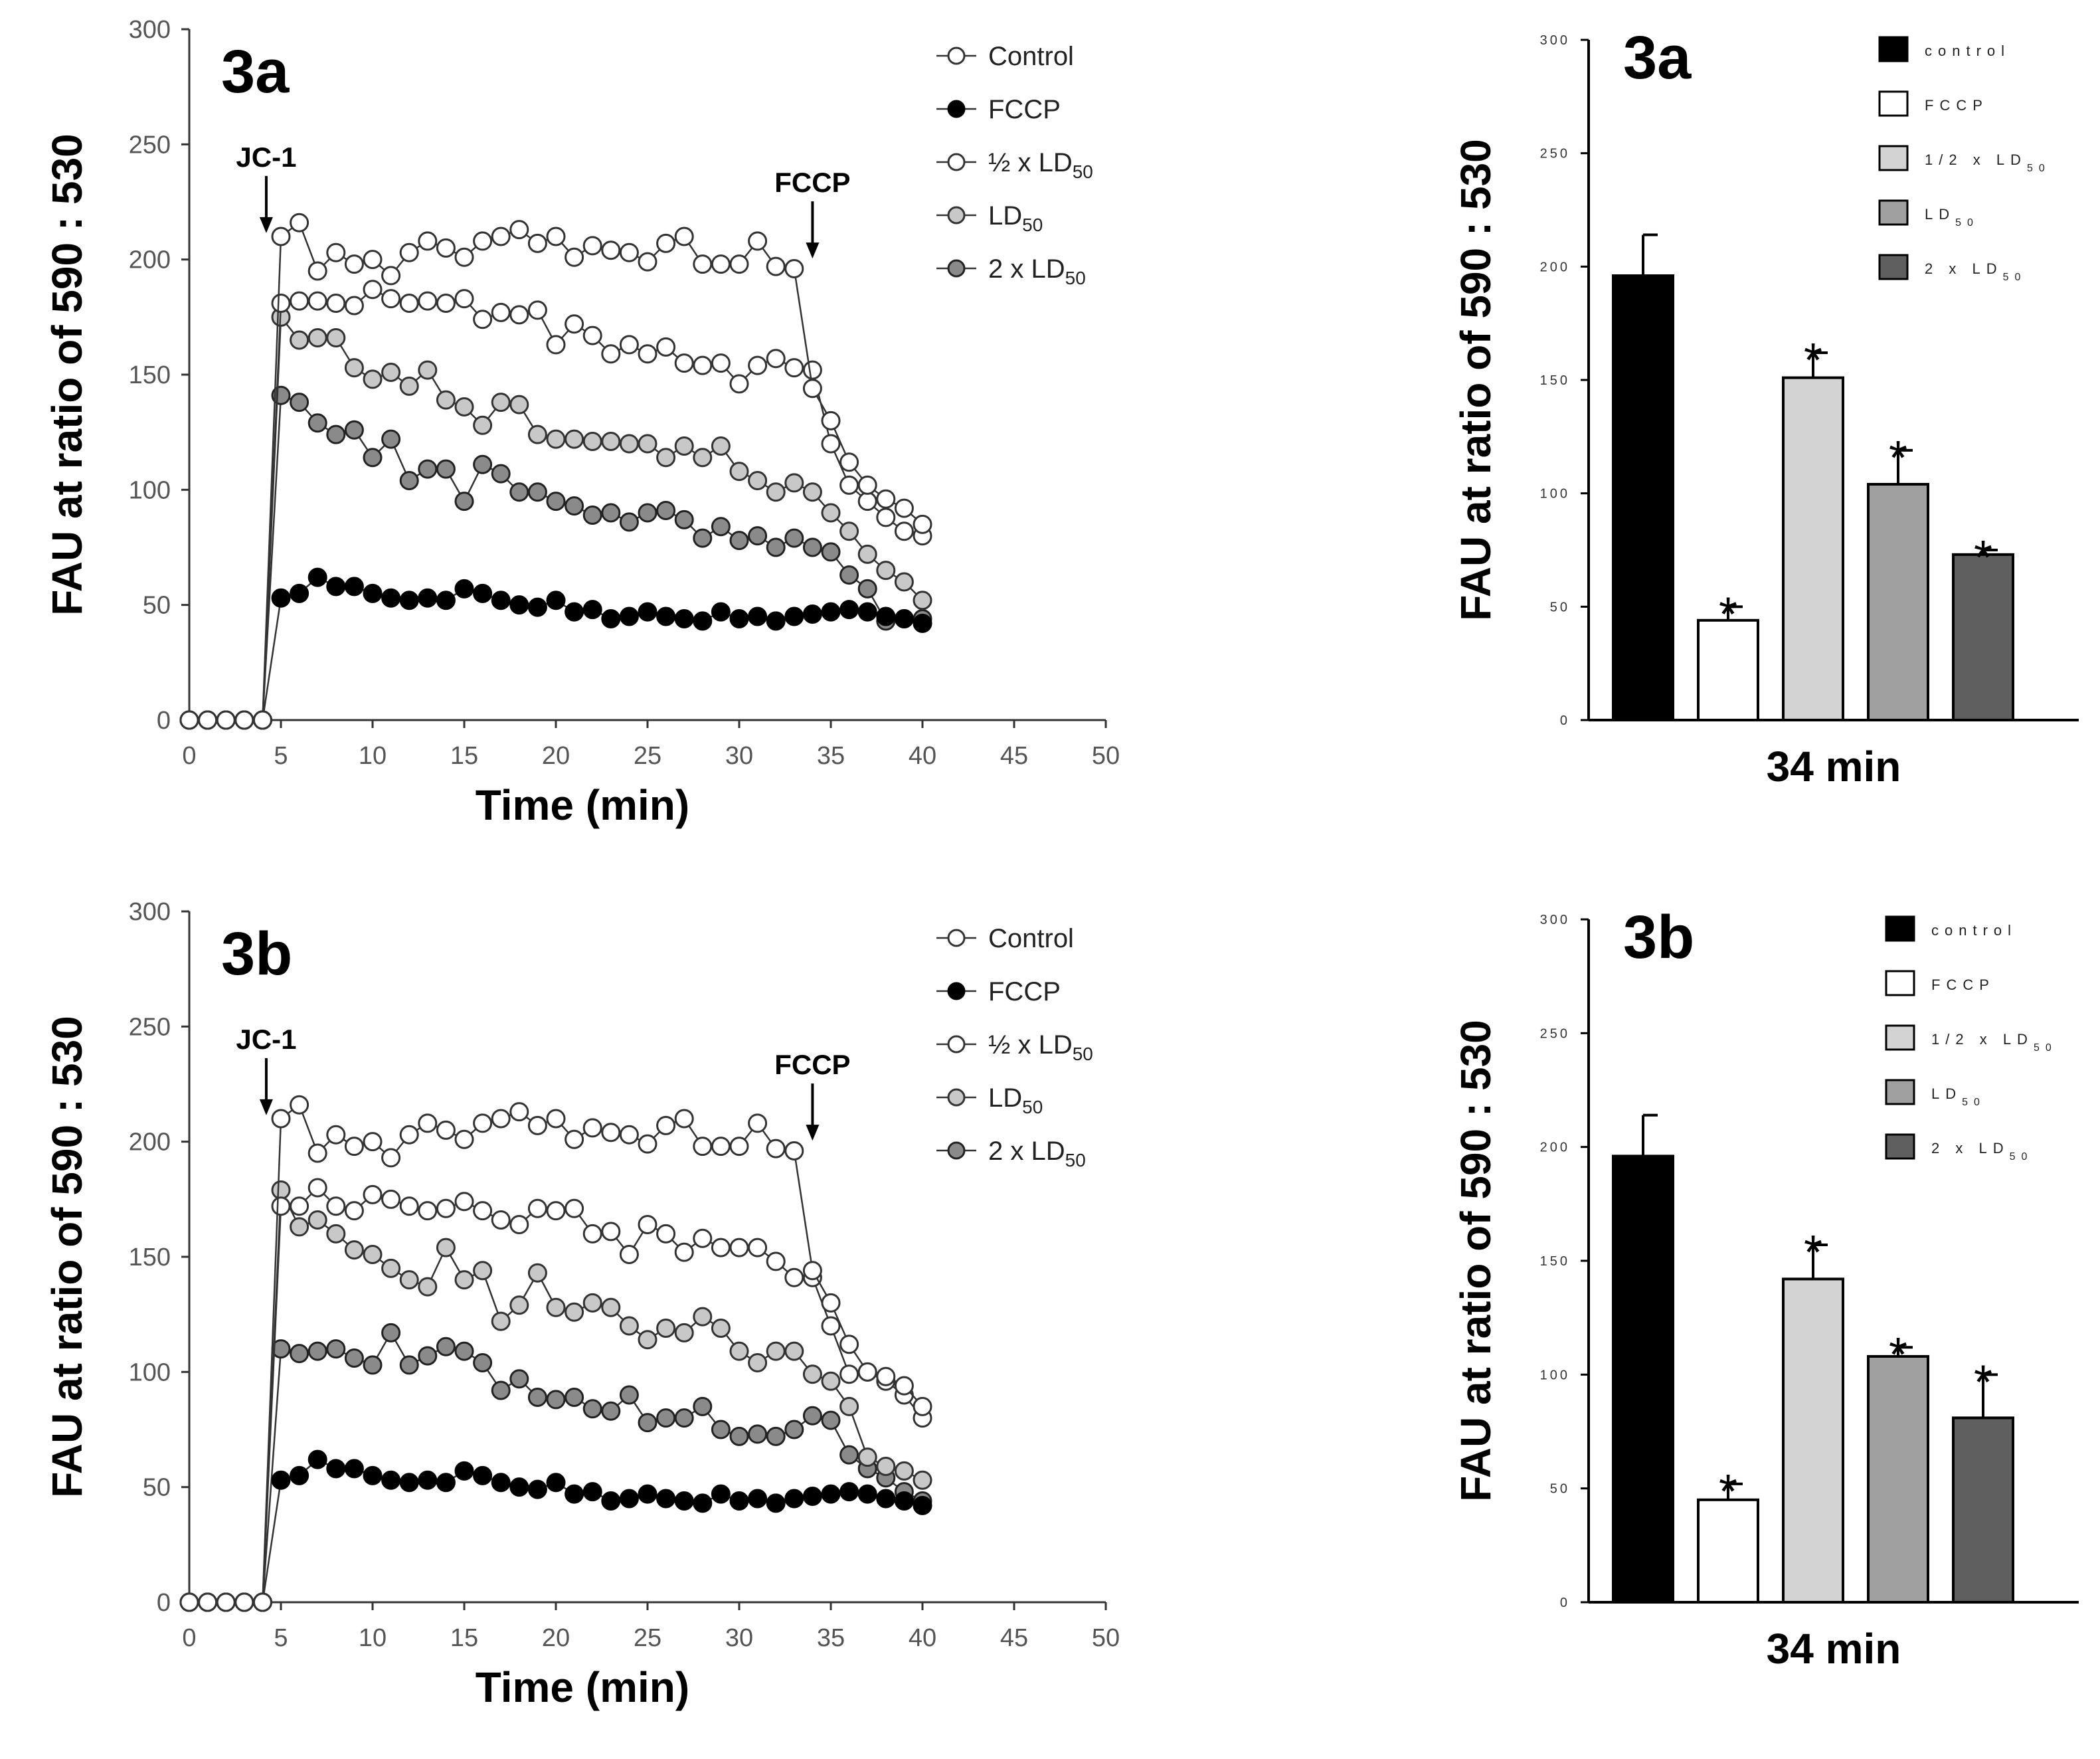 The width and height of the screenshot is (2100, 1759). Describe the element at coordinates (1555, 1261) in the screenshot. I see `y-tick-label: 150` at that location.